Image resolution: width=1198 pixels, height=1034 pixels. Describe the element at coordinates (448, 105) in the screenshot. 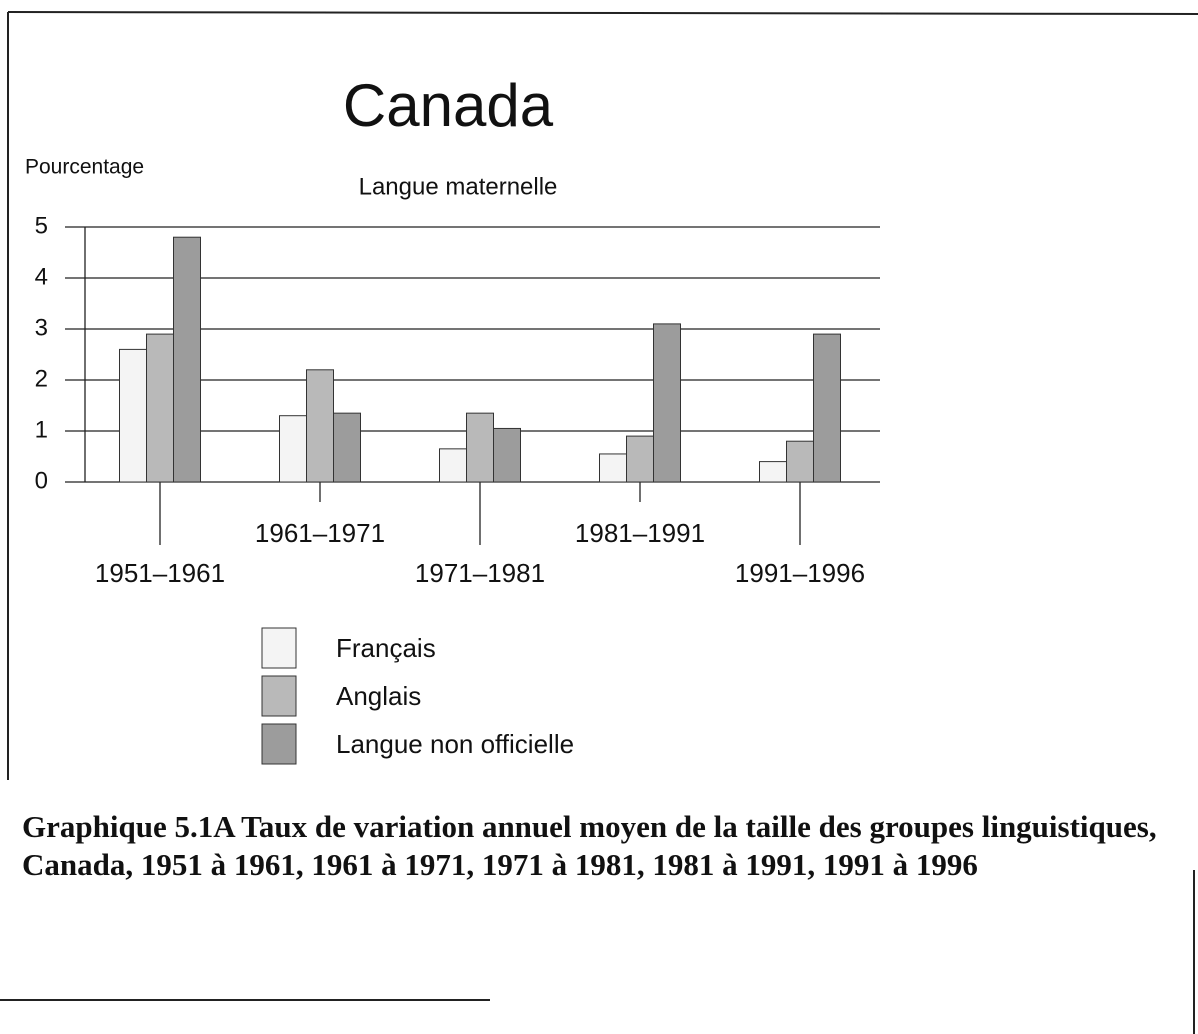

I see `chart-title: Canada` at that location.